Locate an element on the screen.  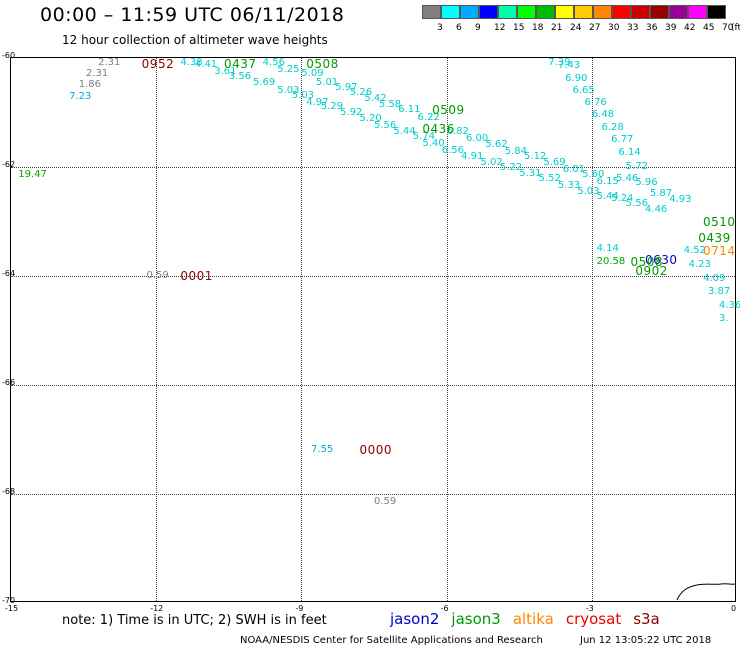
x-axis-label: -6 is located at coordinates (444, 608).